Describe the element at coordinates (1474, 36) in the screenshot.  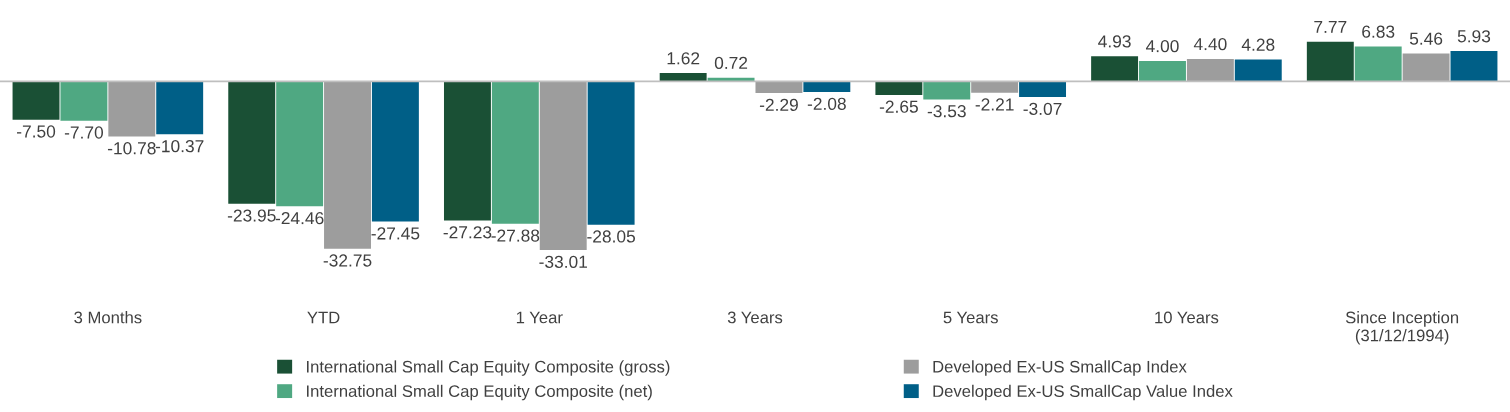
I see `data-label: 5.93` at that location.